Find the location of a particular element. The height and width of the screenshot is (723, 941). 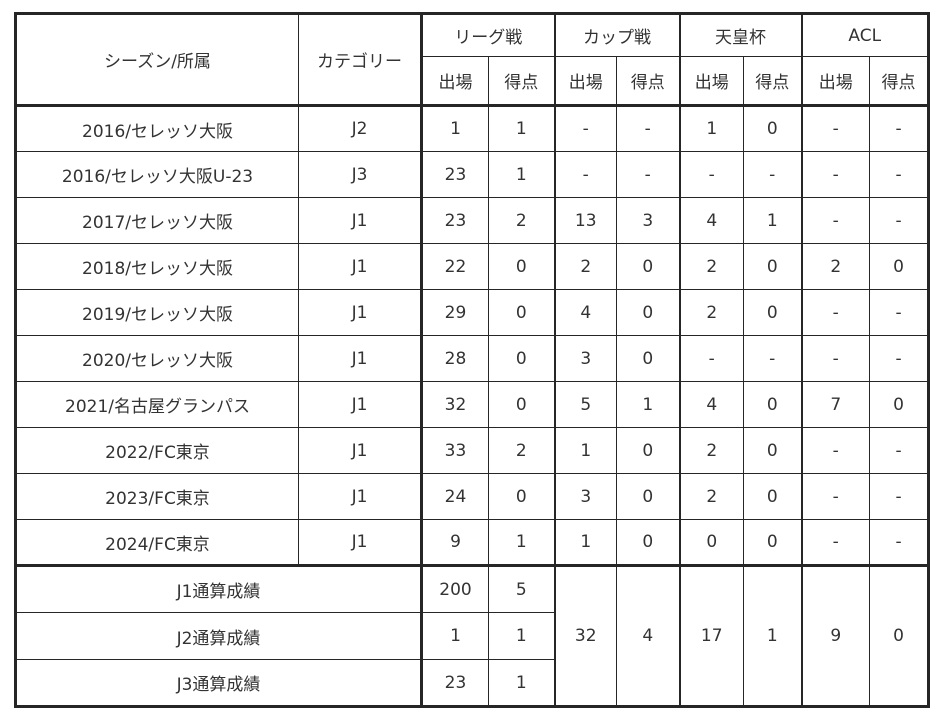

header-category: カテゴリー is located at coordinates (360, 60).